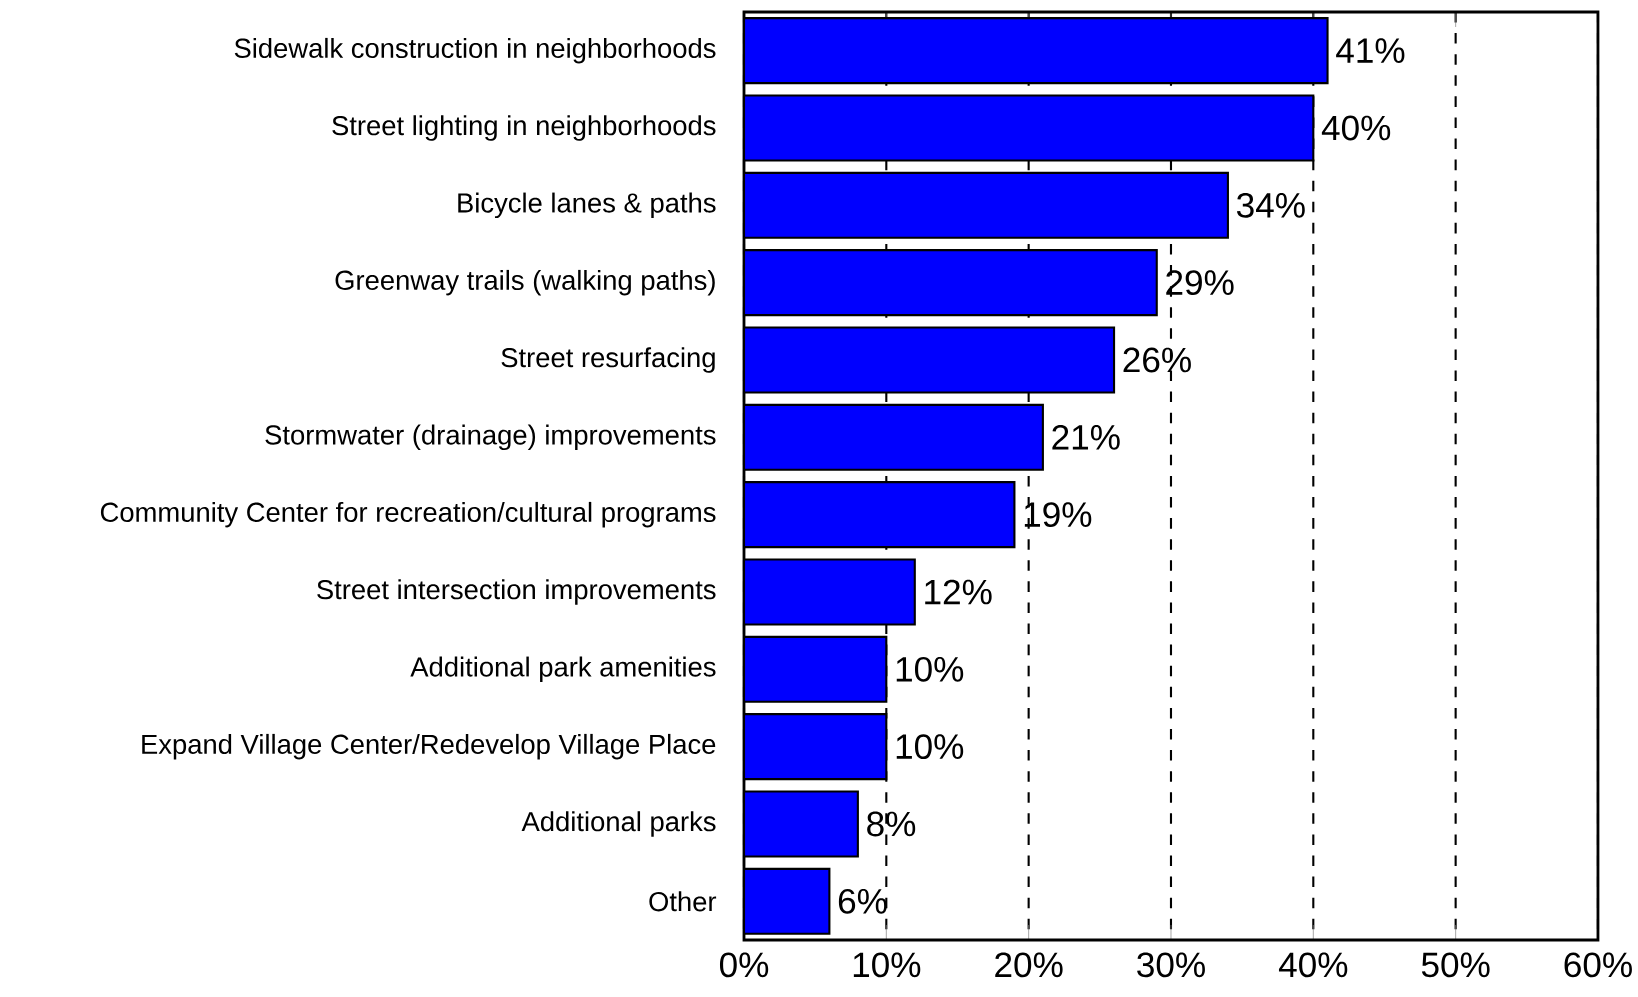 This screenshot has height=997, width=1638. I want to click on y-tick-label: Stormwater (drainage) improvements, so click(490, 437).